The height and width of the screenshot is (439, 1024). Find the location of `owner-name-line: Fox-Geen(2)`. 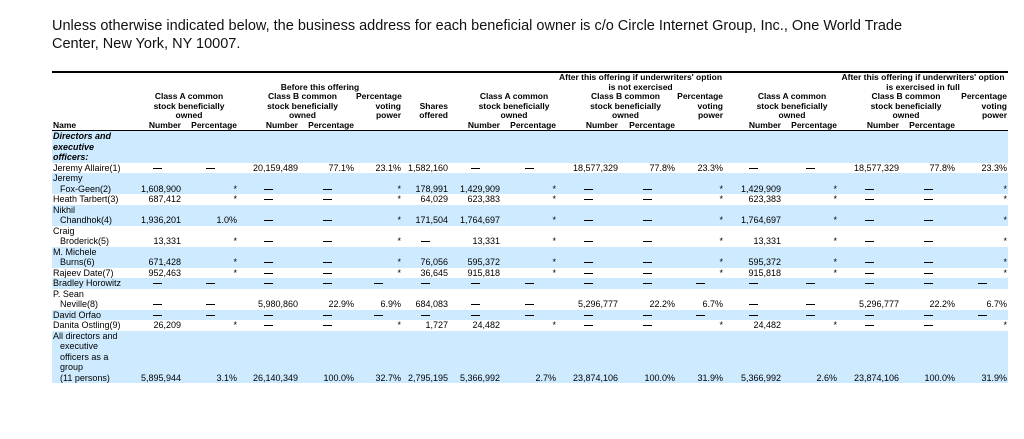

owner-name-line: Fox-Geen(2) is located at coordinates (86, 188).